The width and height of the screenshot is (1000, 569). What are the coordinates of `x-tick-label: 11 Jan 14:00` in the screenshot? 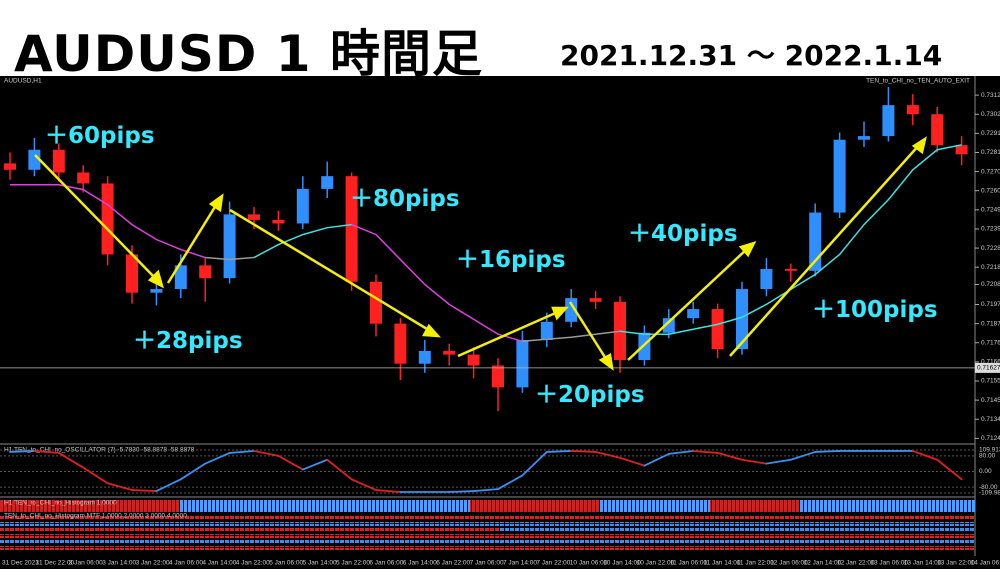 It's located at (721, 563).